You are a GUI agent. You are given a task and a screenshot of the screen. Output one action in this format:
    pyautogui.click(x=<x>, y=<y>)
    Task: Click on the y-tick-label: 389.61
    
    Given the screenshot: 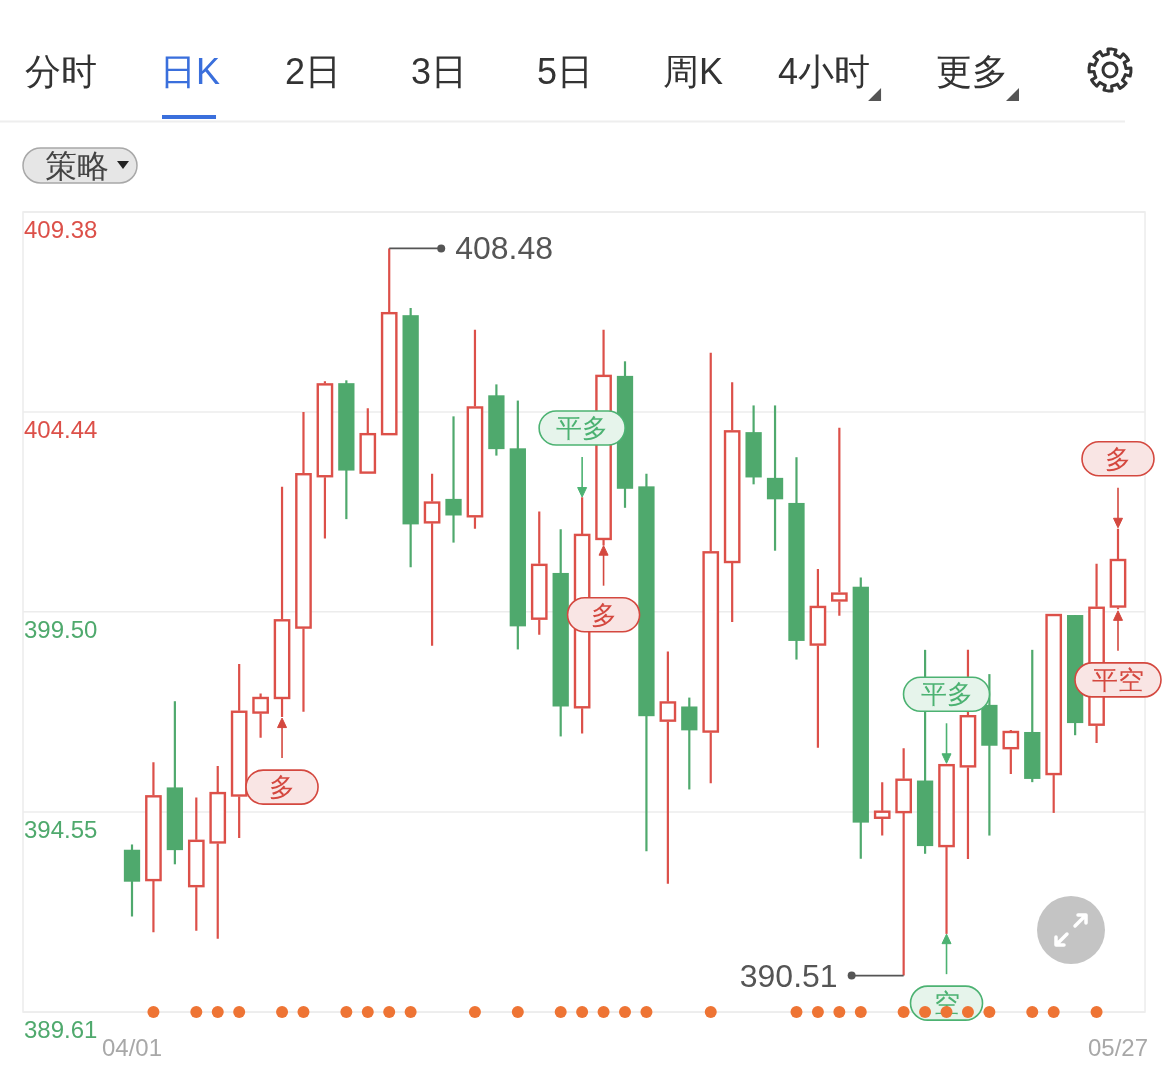 What is the action you would take?
    pyautogui.click(x=61, y=1029)
    